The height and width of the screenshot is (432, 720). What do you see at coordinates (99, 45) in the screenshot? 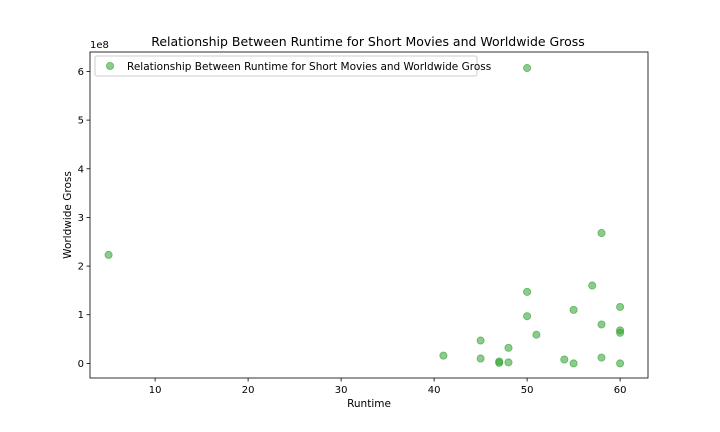
I see `y-axis-multiplier: 1e8` at bounding box center [99, 45].